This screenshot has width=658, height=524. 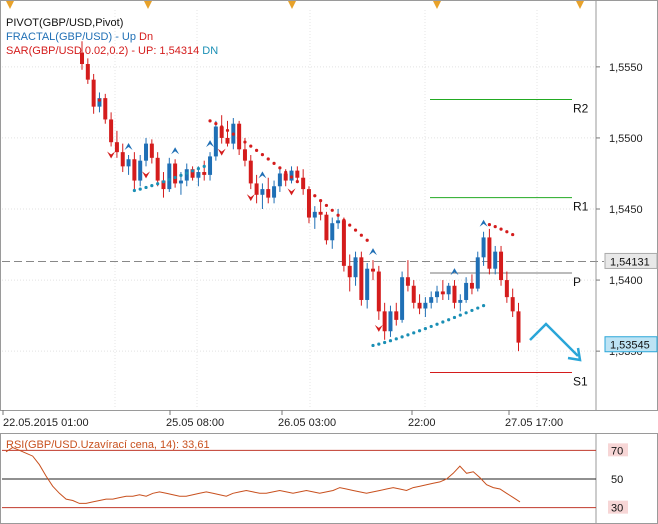 I want to click on dashed-level-tag, so click(x=631, y=260).